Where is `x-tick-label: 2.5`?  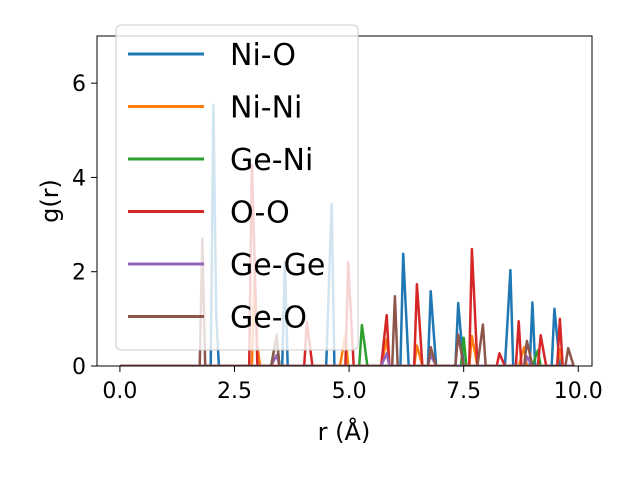 x-tick-label: 2.5 is located at coordinates (234, 391).